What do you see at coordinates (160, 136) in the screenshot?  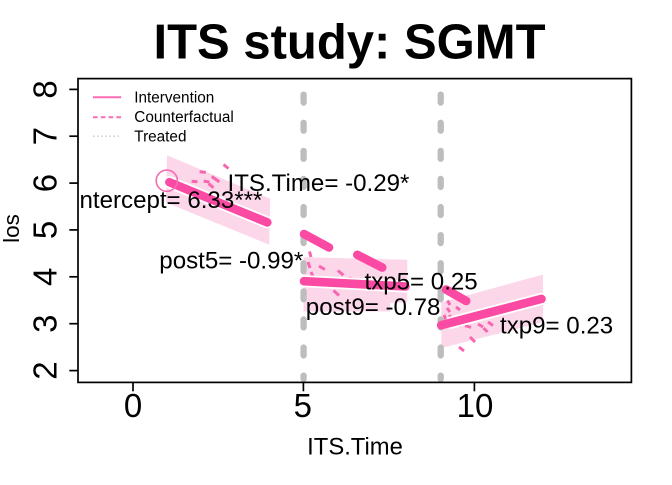 I see `svg-text: Treated` at bounding box center [160, 136].